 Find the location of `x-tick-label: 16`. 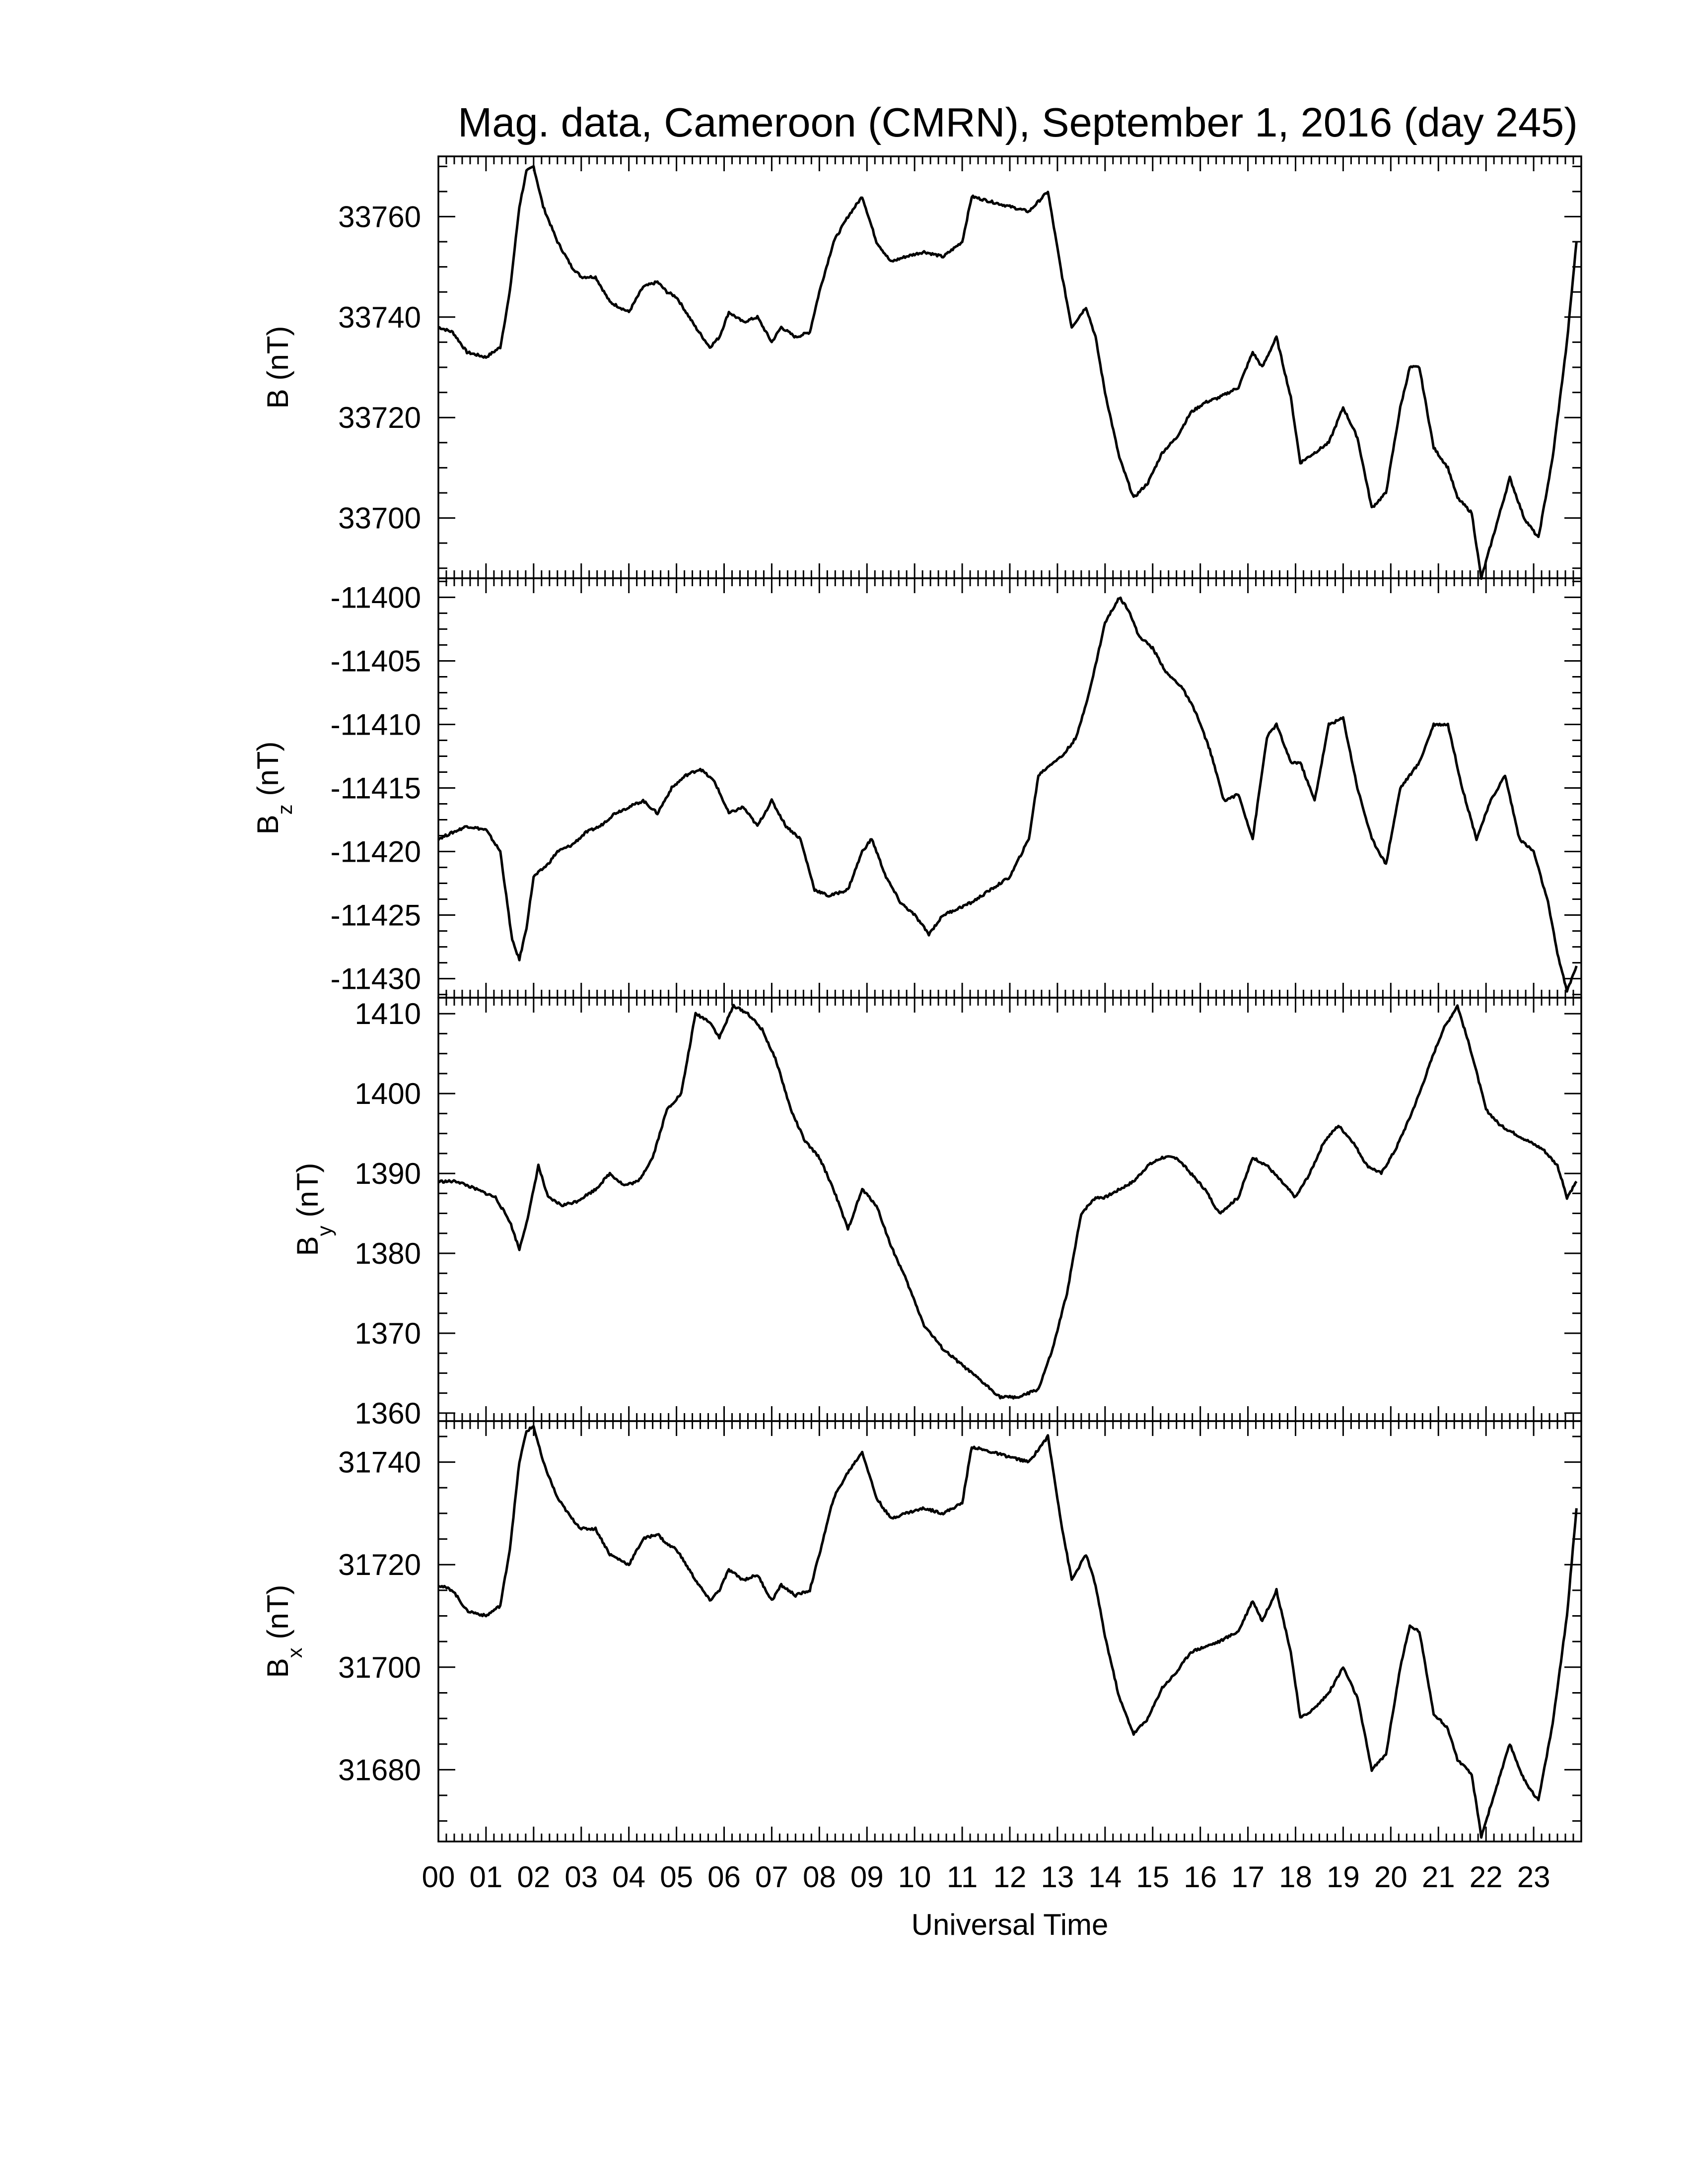

x-tick-label: 16 is located at coordinates (1200, 1877).